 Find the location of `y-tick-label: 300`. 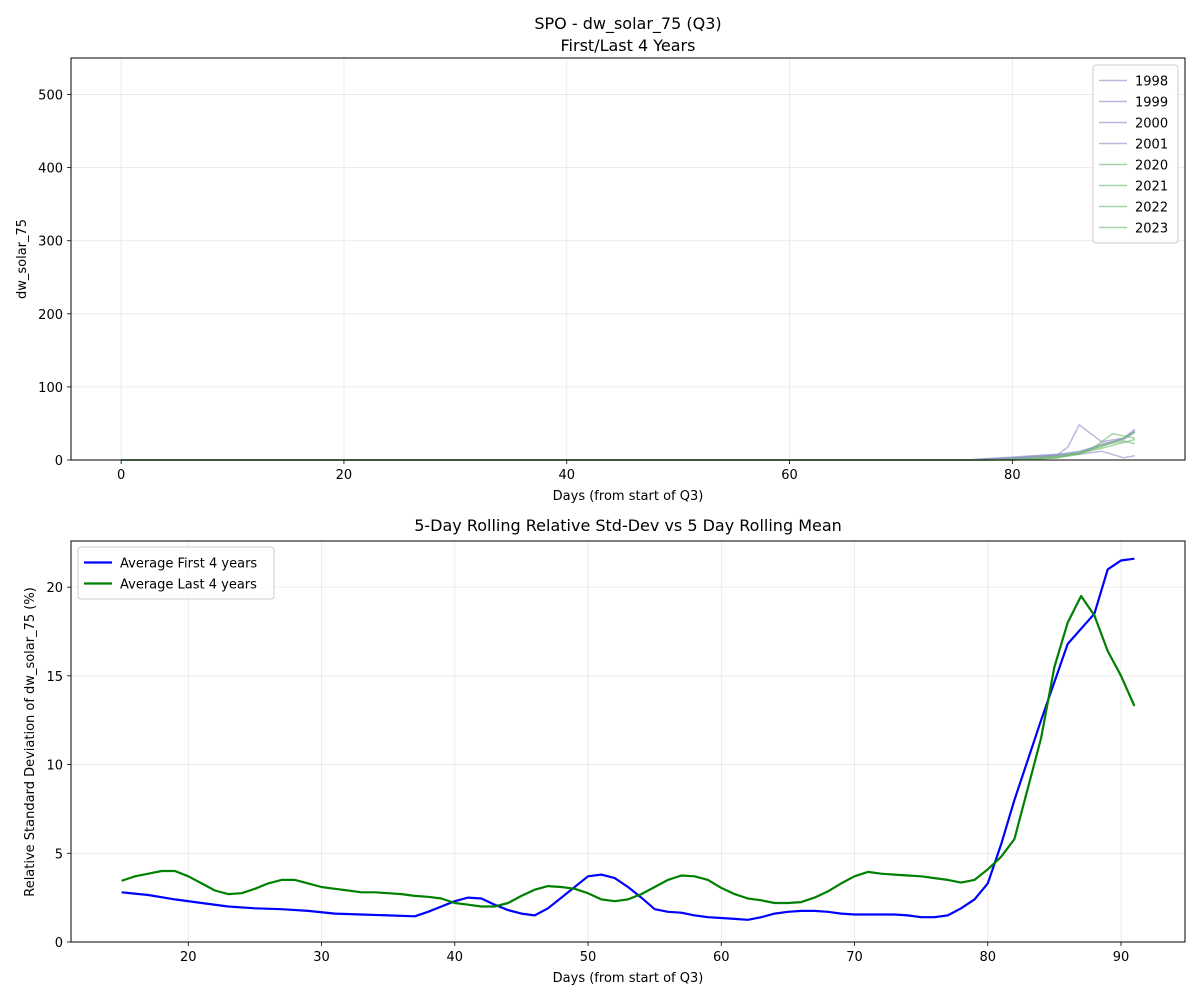

y-tick-label: 300 is located at coordinates (50, 242).